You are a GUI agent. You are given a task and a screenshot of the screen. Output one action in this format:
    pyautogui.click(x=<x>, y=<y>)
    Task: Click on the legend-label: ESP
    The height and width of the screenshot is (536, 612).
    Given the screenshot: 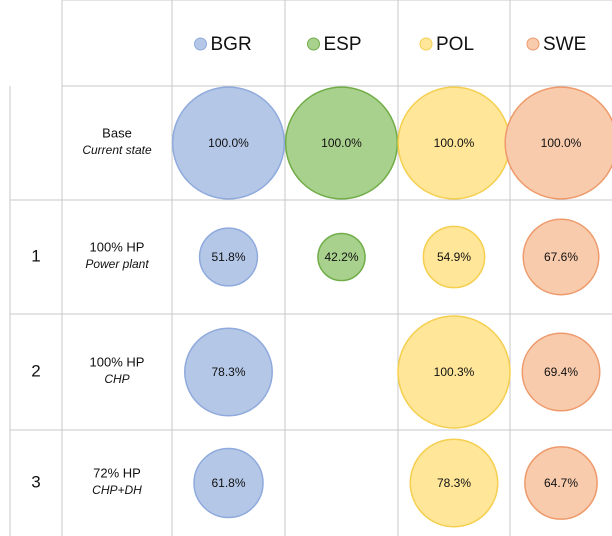 What is the action you would take?
    pyautogui.click(x=343, y=44)
    